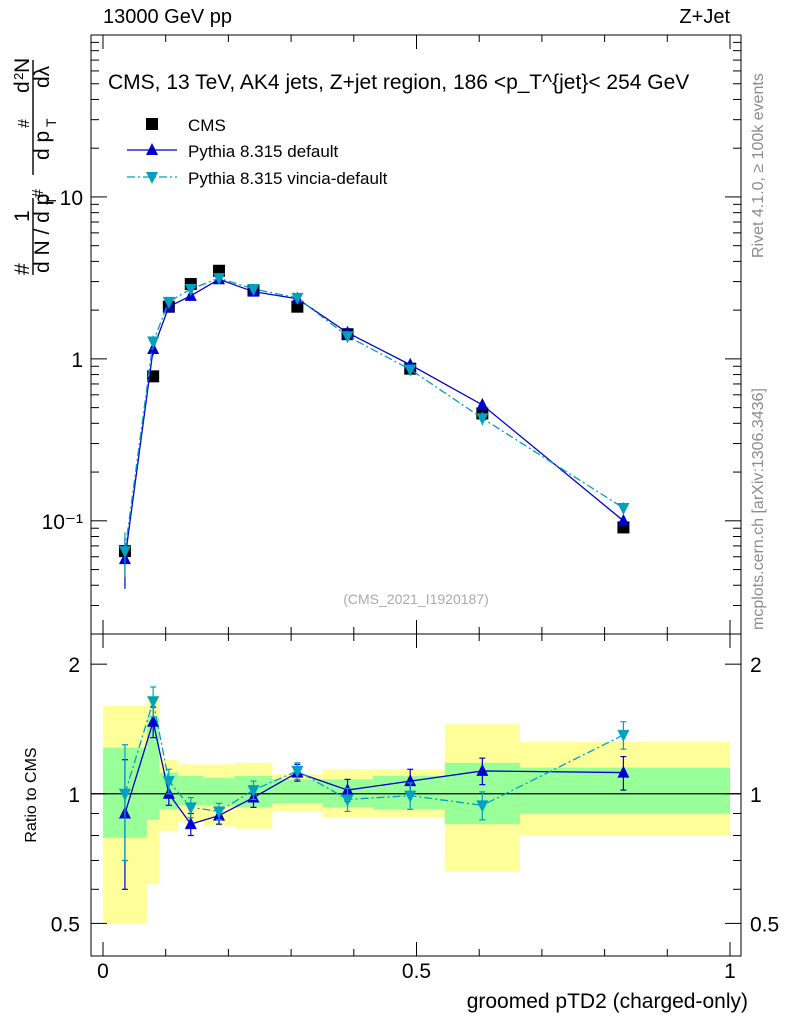 The image size is (786, 1024). I want to click on y-tick-label: 10⁻¹, so click(62, 522).